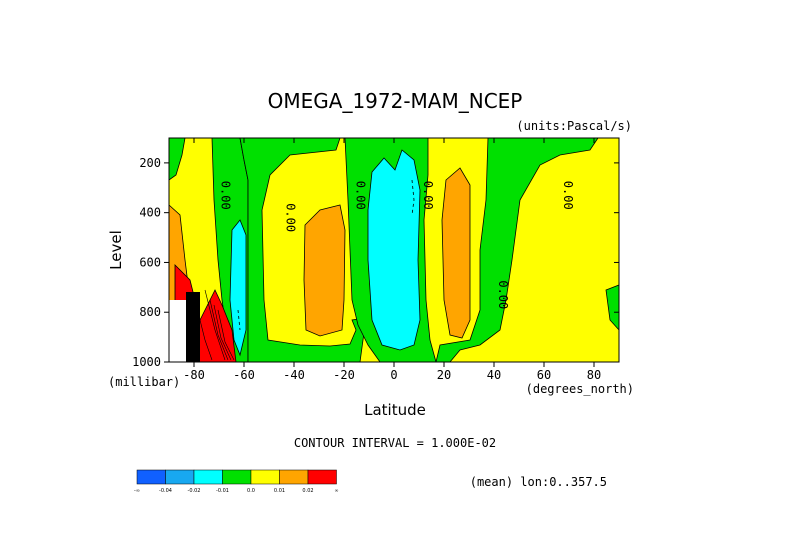 Image resolution: width=789 pixels, height=558 pixels. I want to click on y-tick-label: 600, so click(150, 262).